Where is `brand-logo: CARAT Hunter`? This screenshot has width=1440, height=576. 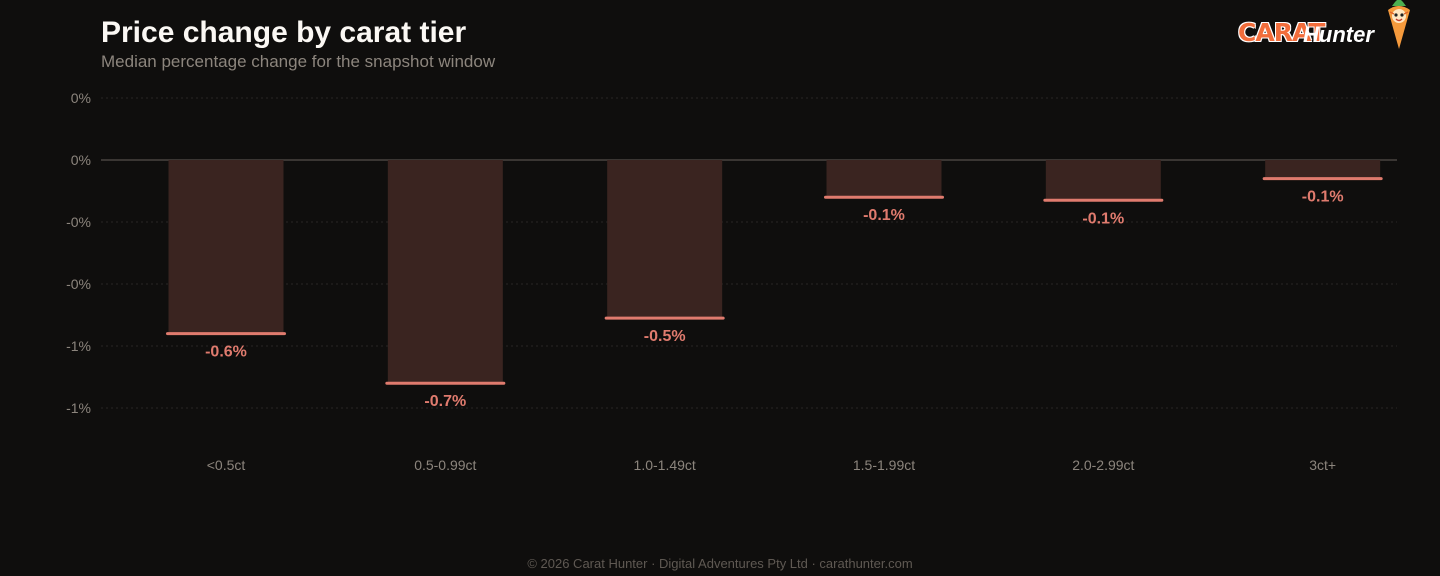
brand-logo: CARAT Hunter is located at coordinates (1328, 28).